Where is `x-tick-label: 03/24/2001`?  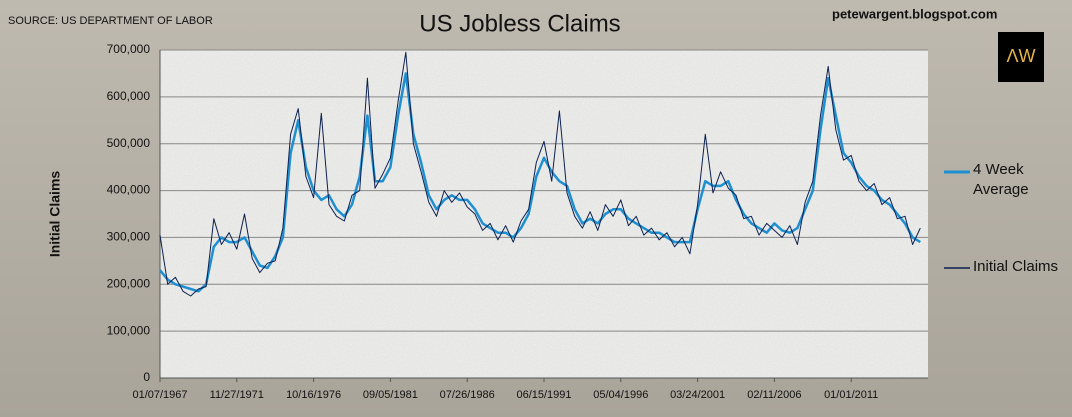
x-tick-label: 03/24/2001 is located at coordinates (697, 395).